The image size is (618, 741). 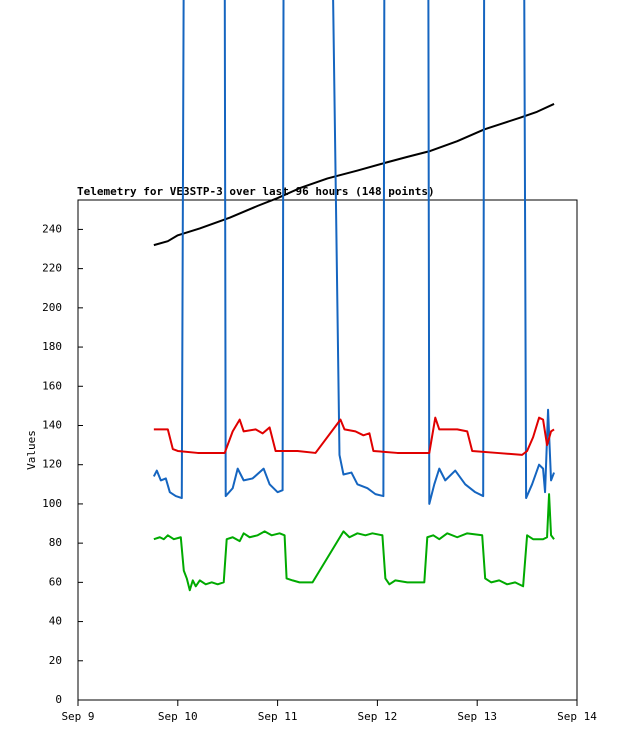 What do you see at coordinates (52, 307) in the screenshot?
I see `y-tick-label: 200` at bounding box center [52, 307].